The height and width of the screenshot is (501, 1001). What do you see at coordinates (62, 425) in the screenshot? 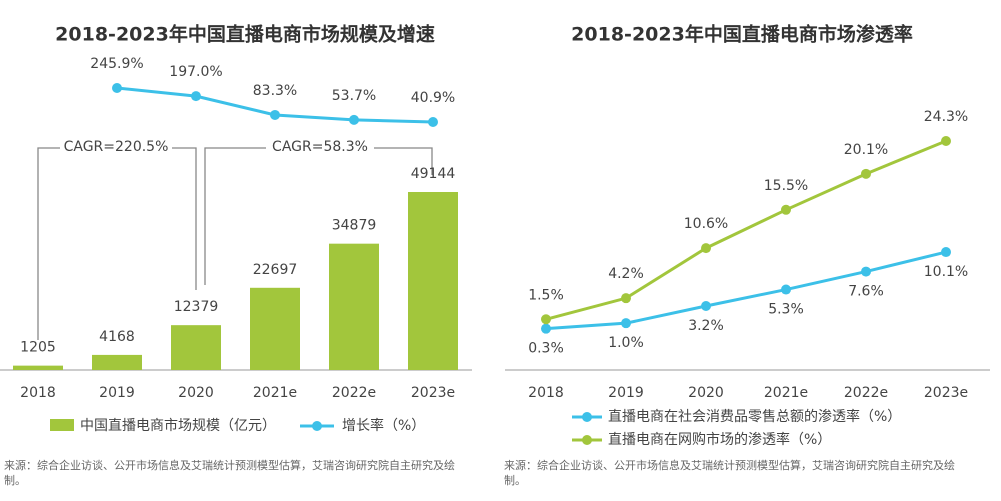
I see `legend-swatch` at bounding box center [62, 425].